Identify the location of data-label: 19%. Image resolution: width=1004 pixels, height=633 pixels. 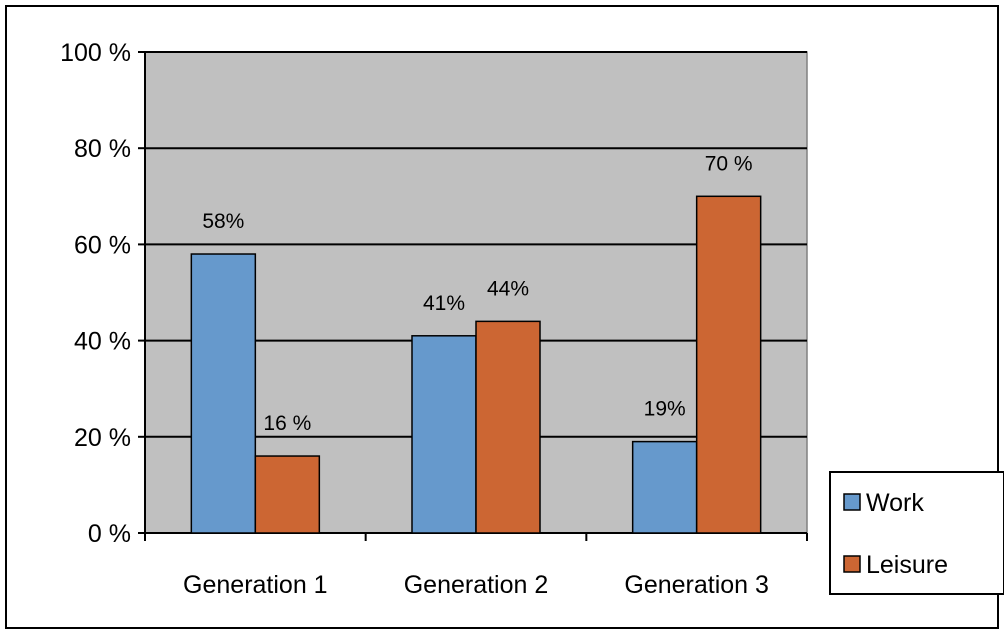
(665, 409).